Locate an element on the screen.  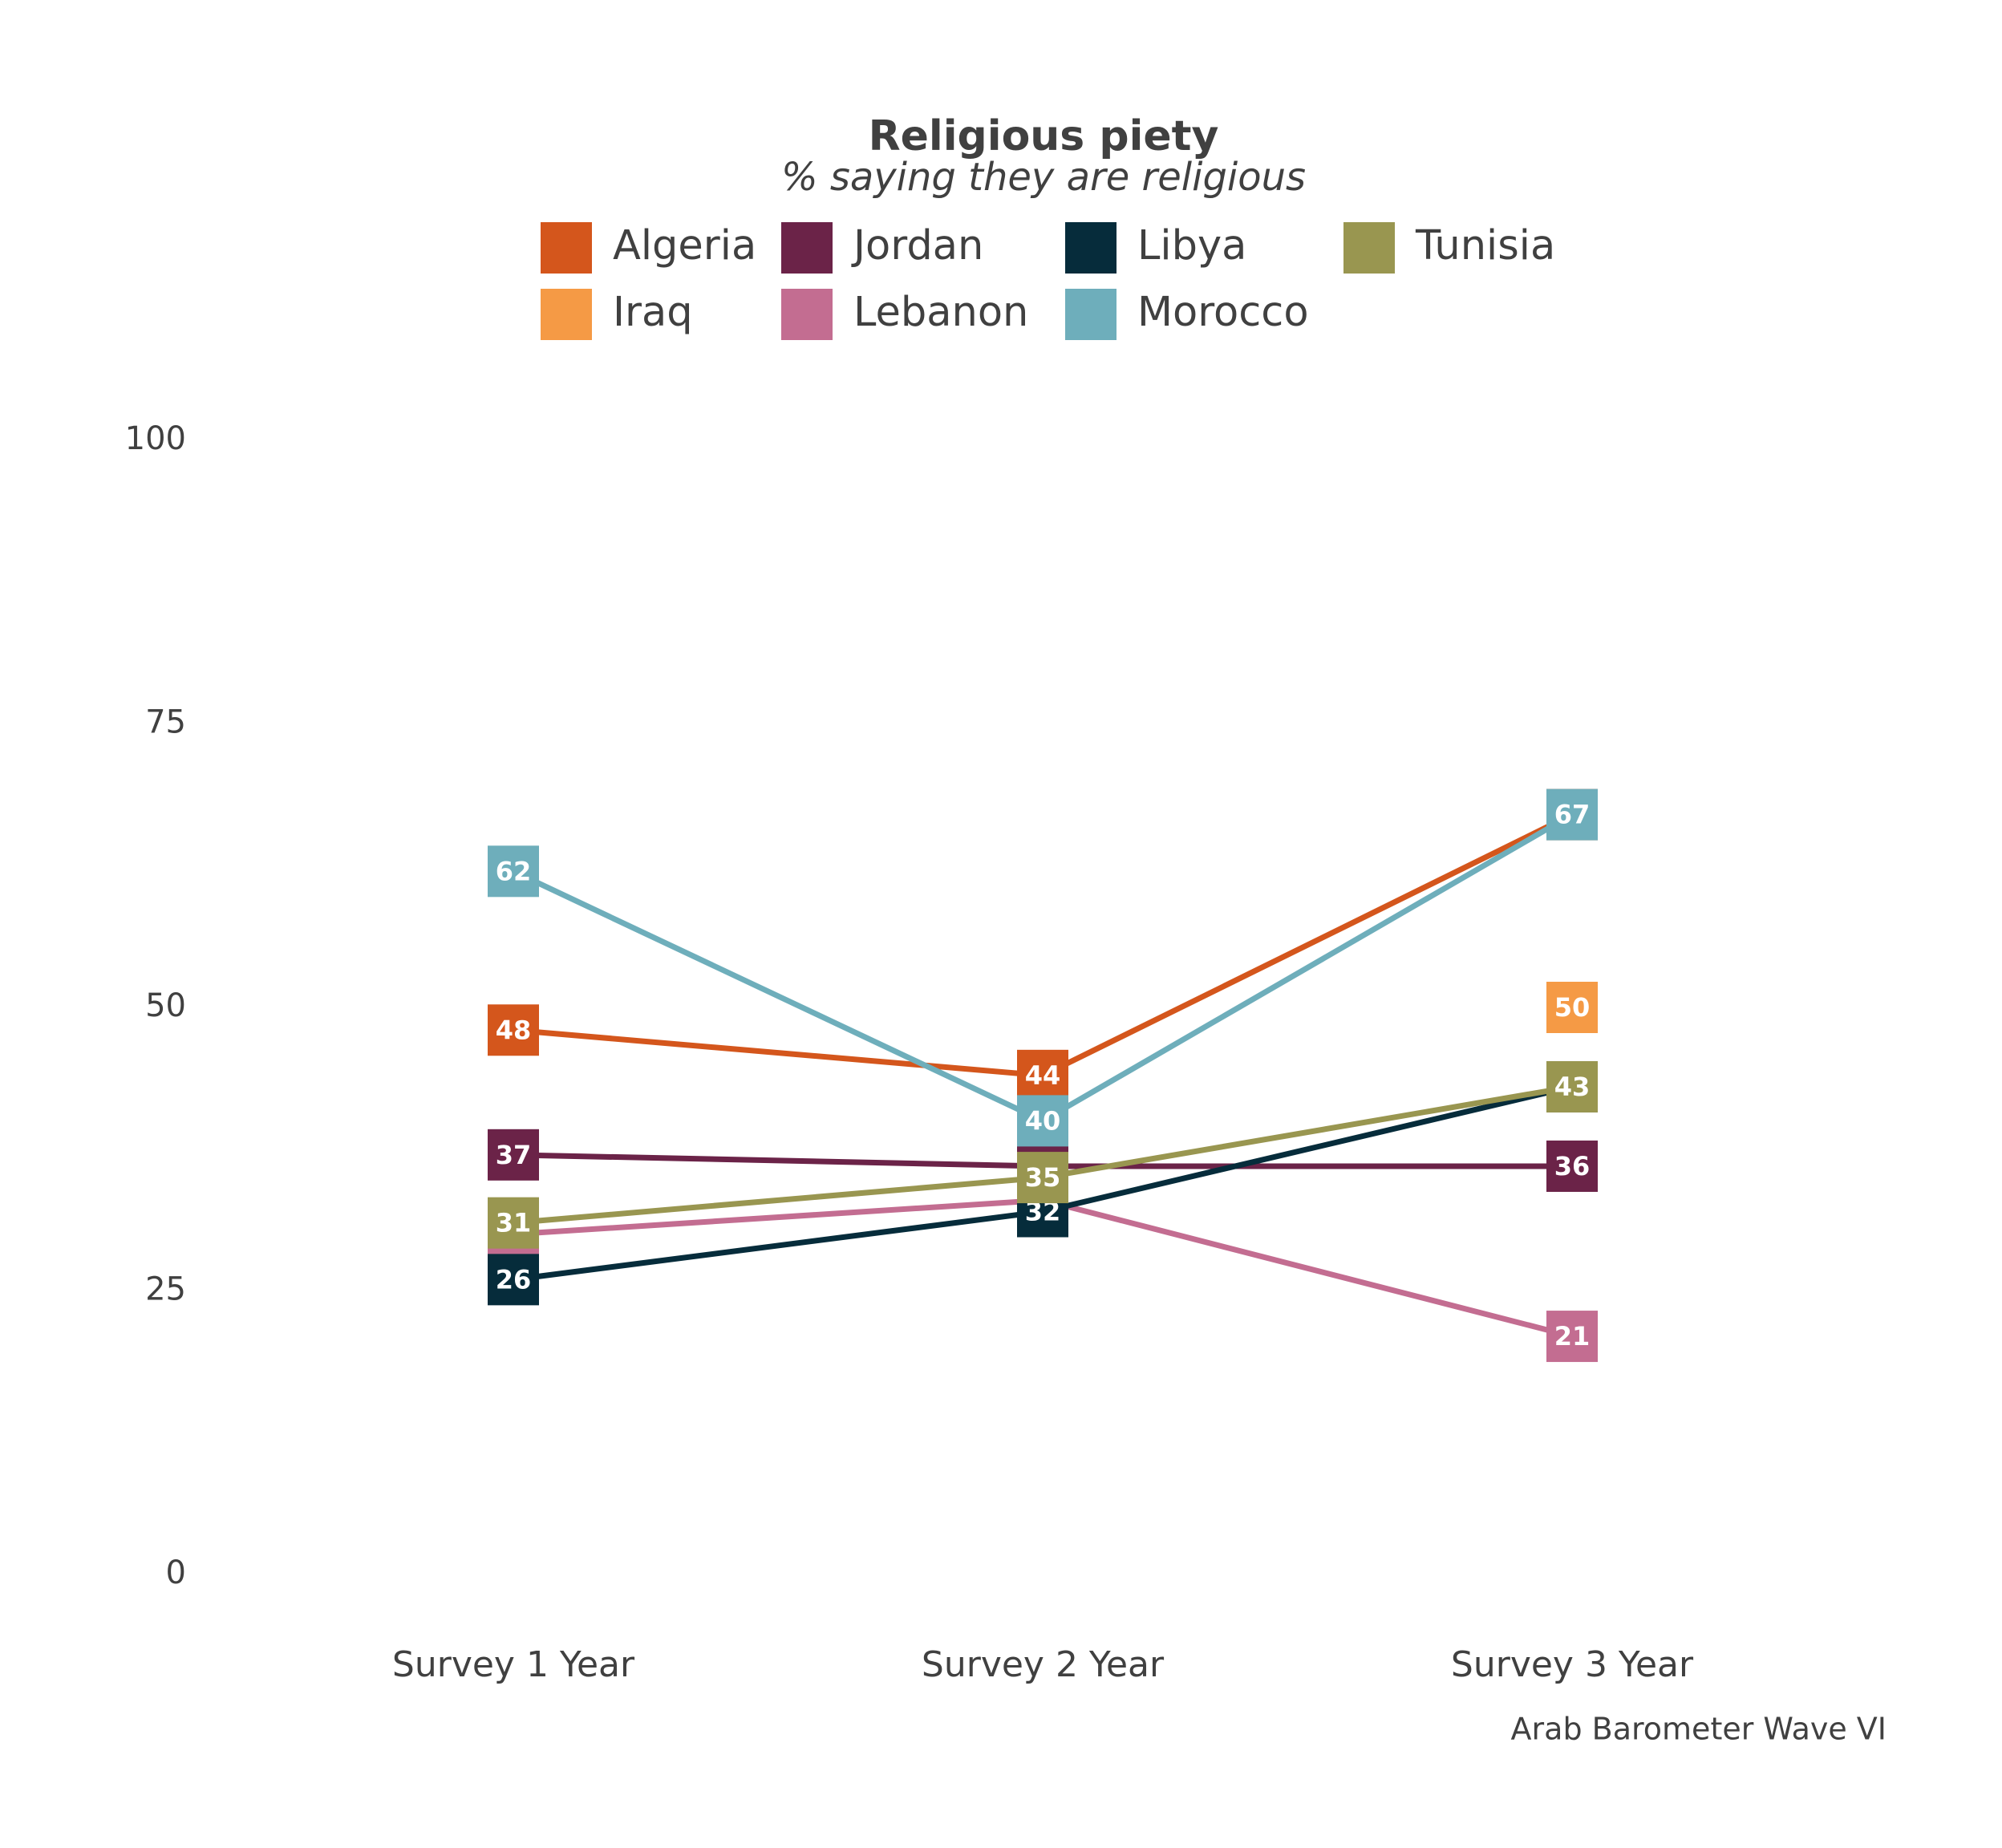
y-tick-label: 100 is located at coordinates (155, 438).